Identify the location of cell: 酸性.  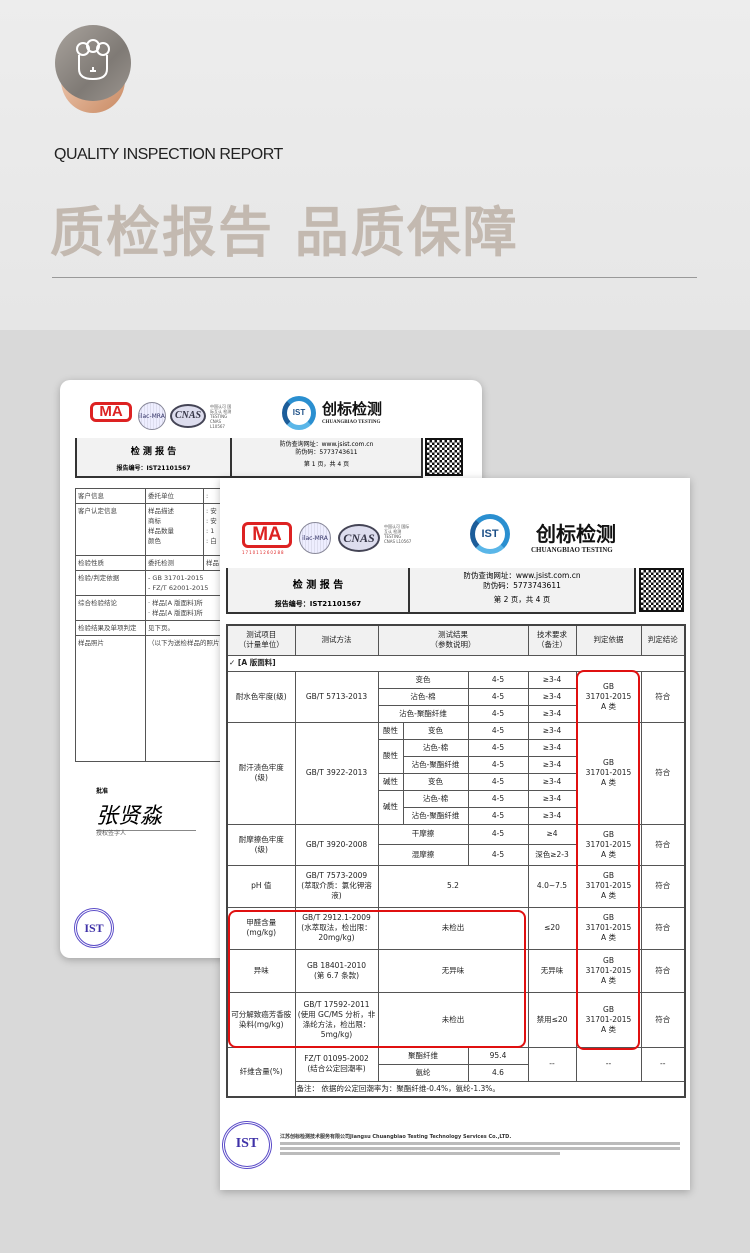
(390, 756).